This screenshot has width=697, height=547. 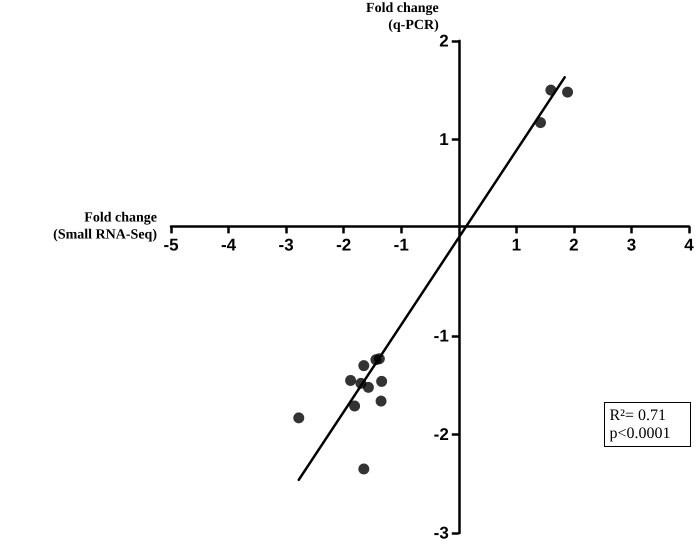 I want to click on annotation: R²= 0.71, so click(x=638, y=415).